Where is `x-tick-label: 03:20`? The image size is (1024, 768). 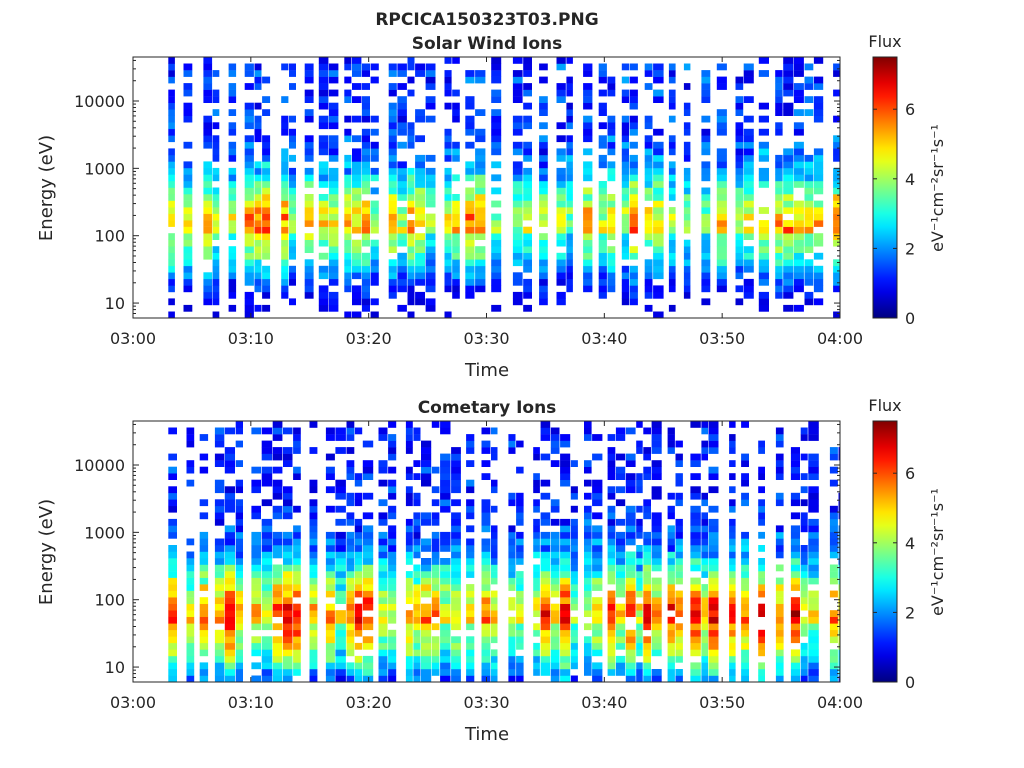
x-tick-label: 03:20 is located at coordinates (369, 702).